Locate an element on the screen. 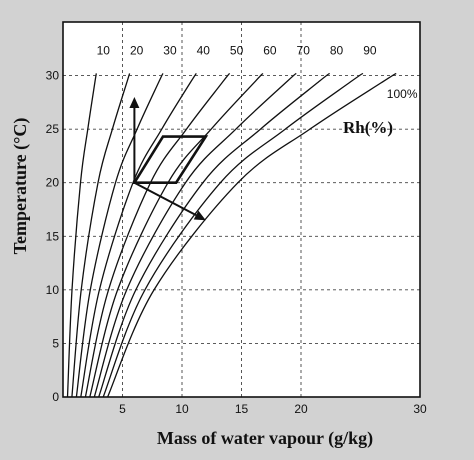 This screenshot has height=460, width=474. rh-label: Rh(%) is located at coordinates (368, 127).